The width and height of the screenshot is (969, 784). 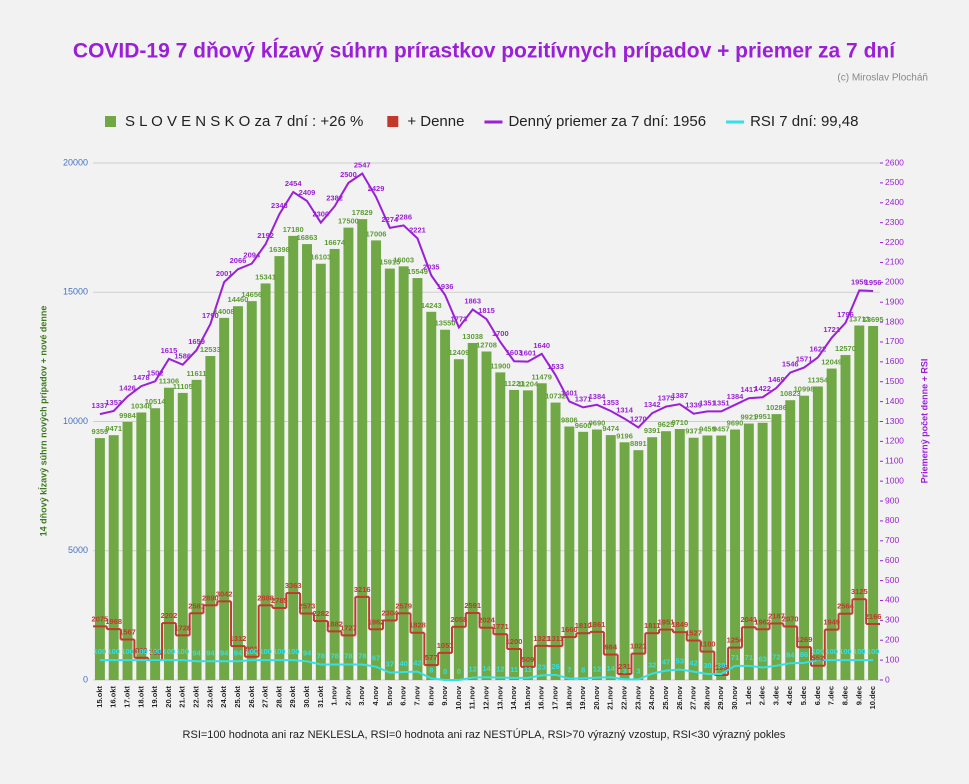 What do you see at coordinates (75, 421) in the screenshot?
I see `y-tick-label: 10000` at bounding box center [75, 421].